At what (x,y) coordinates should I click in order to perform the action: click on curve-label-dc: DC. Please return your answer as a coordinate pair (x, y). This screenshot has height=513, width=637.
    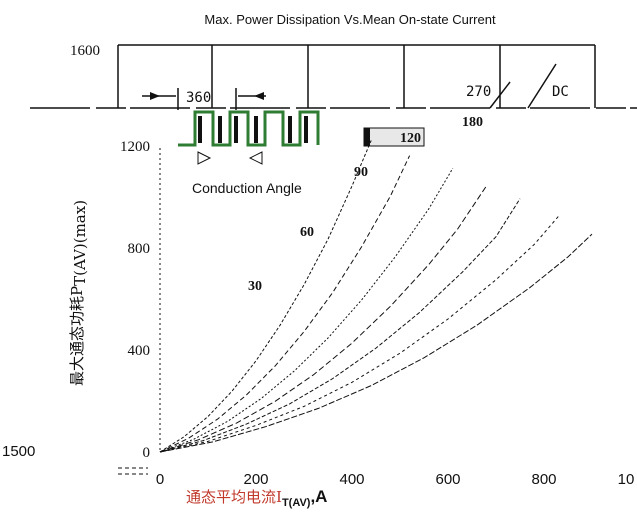
    Looking at the image, I should click on (560, 92).